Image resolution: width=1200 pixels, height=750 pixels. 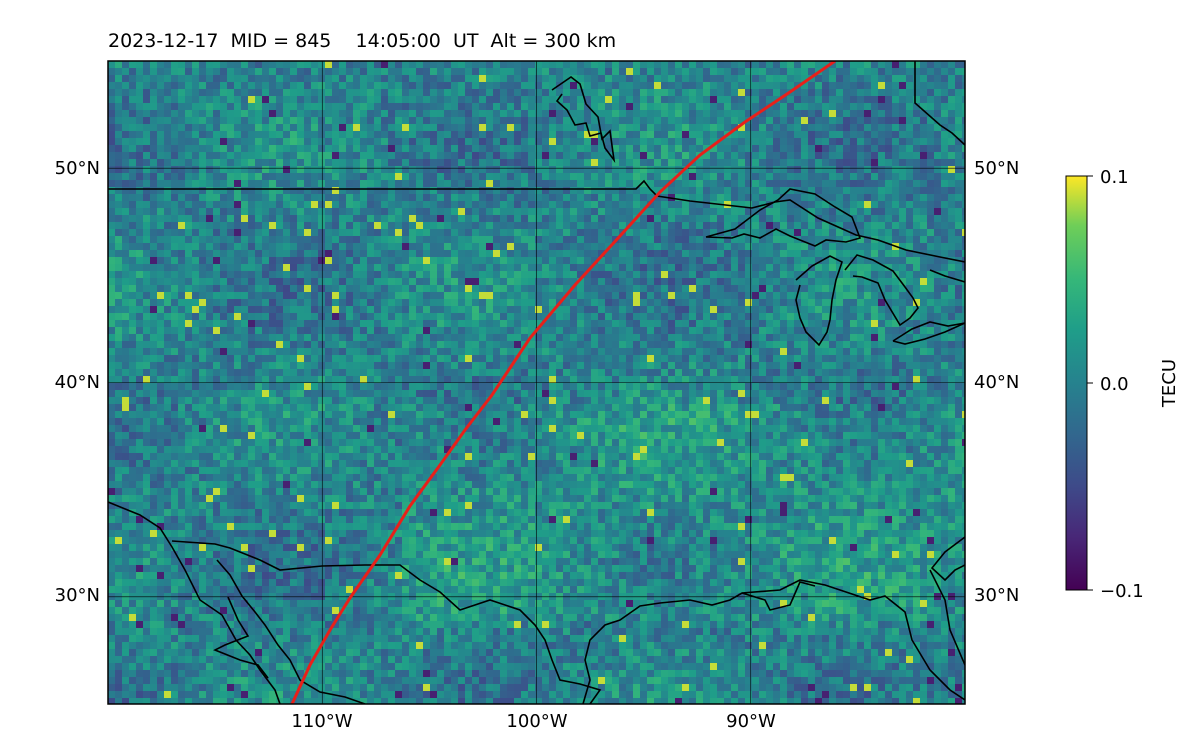 What do you see at coordinates (819, 301) in the screenshot?
I see `lake-michigan` at bounding box center [819, 301].